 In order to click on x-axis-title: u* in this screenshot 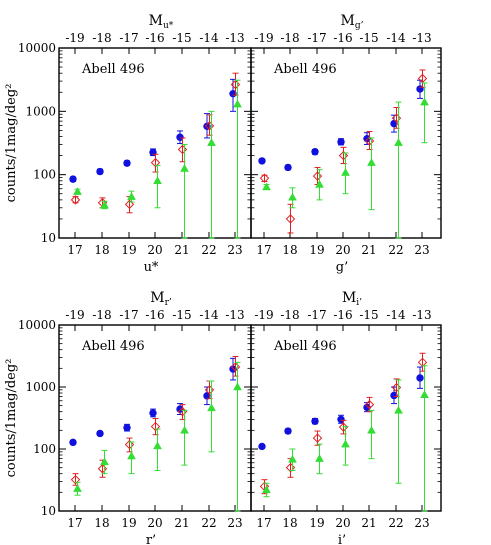, I will do `click(151, 267)`.